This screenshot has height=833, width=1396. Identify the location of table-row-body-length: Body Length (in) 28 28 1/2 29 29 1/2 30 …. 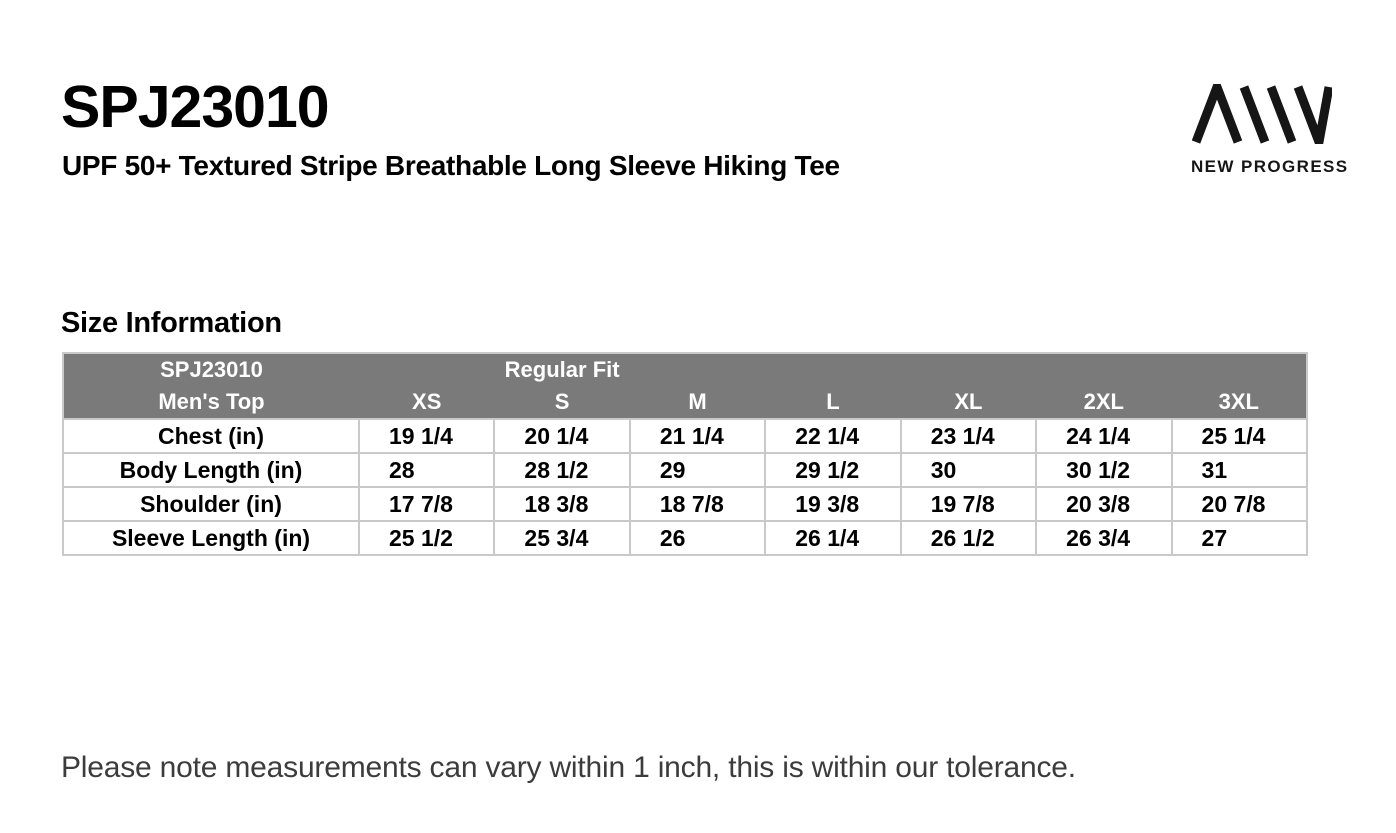
(685, 470).